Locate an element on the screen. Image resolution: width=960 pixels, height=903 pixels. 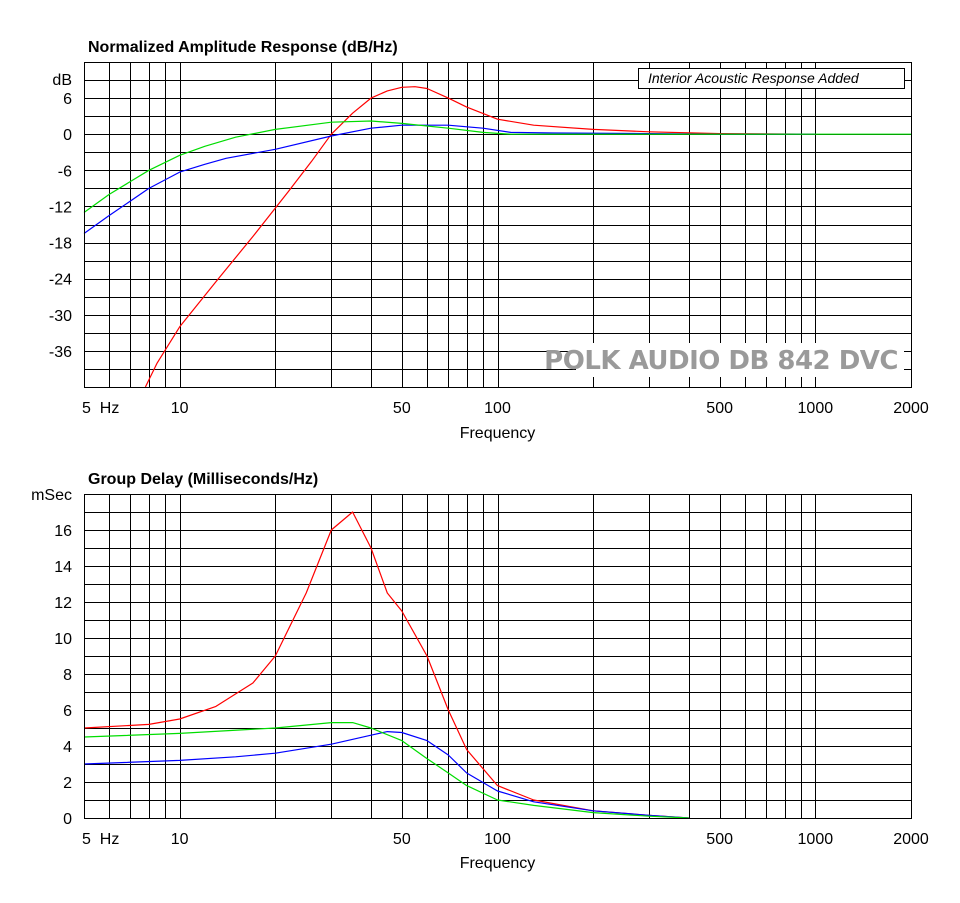
y-tick-label: -18 is located at coordinates (60, 244).